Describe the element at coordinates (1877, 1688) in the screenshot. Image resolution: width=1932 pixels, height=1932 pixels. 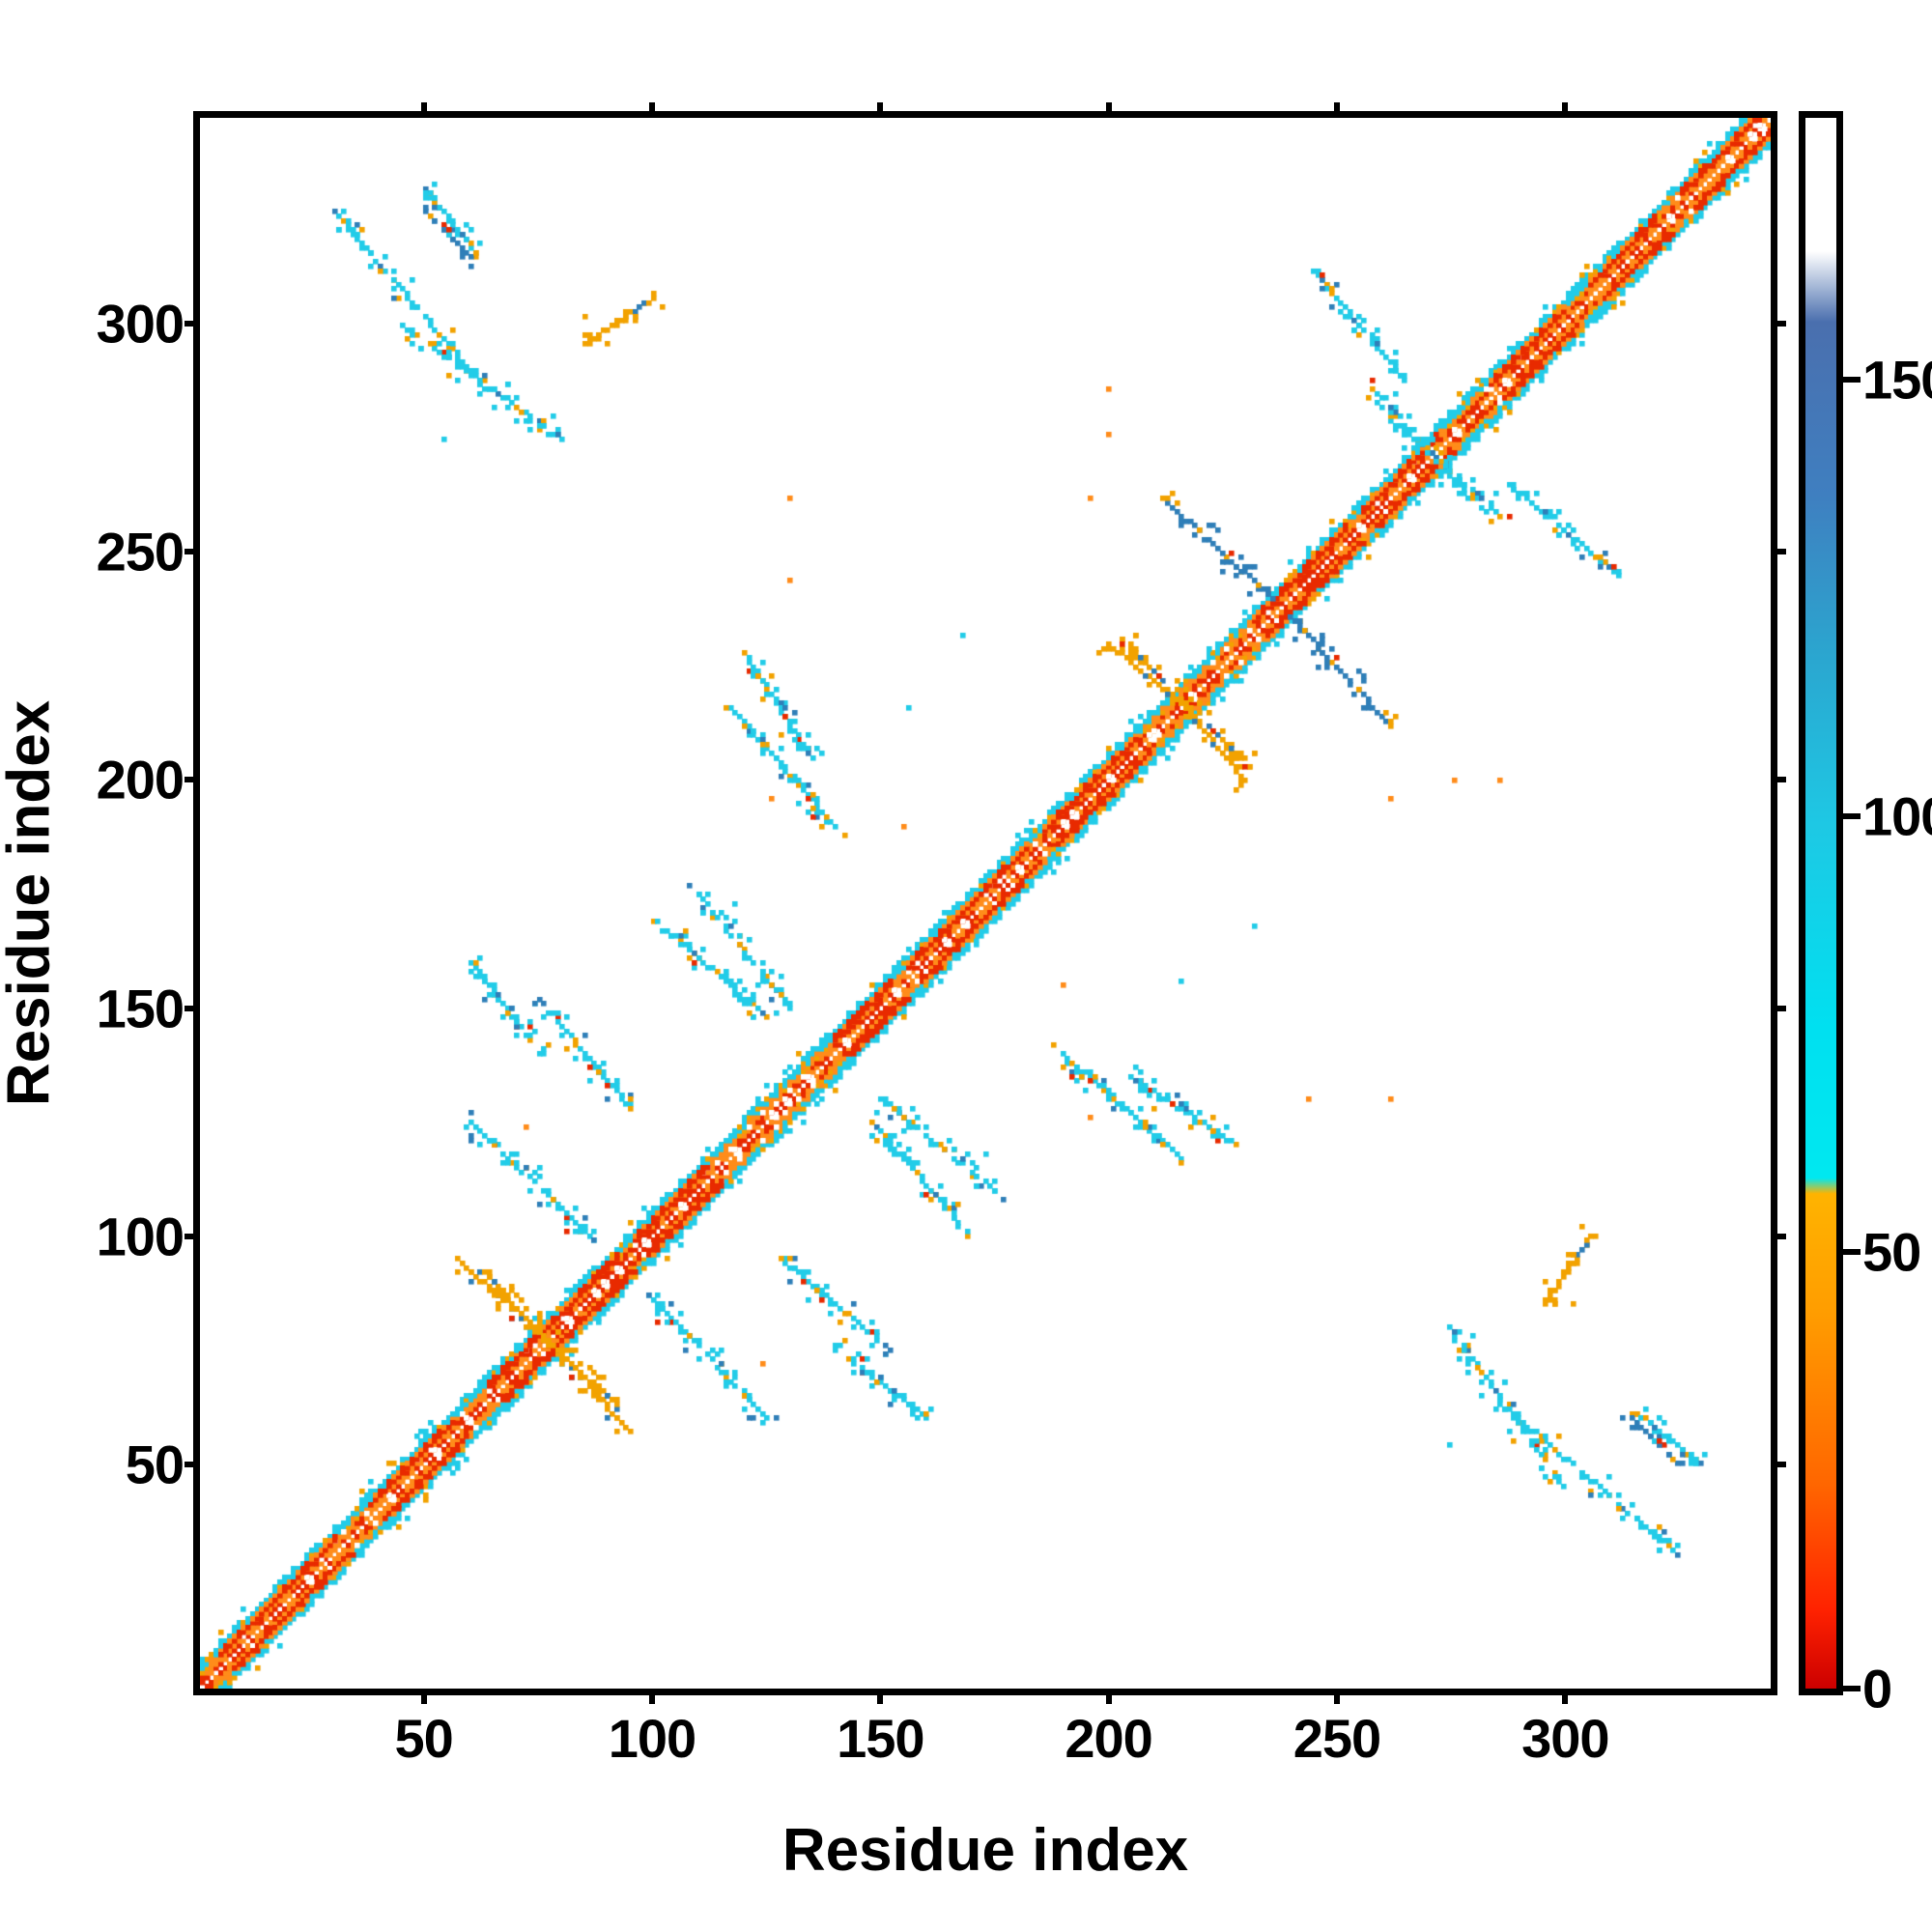
I see `colorbar-tick-label-0: 0` at that location.